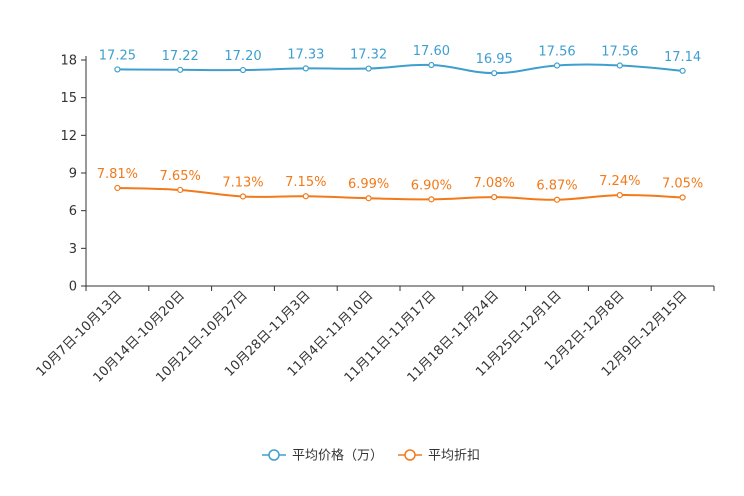  Describe the element at coordinates (556, 186) in the screenshot. I see `data-label: 6.87%` at that location.